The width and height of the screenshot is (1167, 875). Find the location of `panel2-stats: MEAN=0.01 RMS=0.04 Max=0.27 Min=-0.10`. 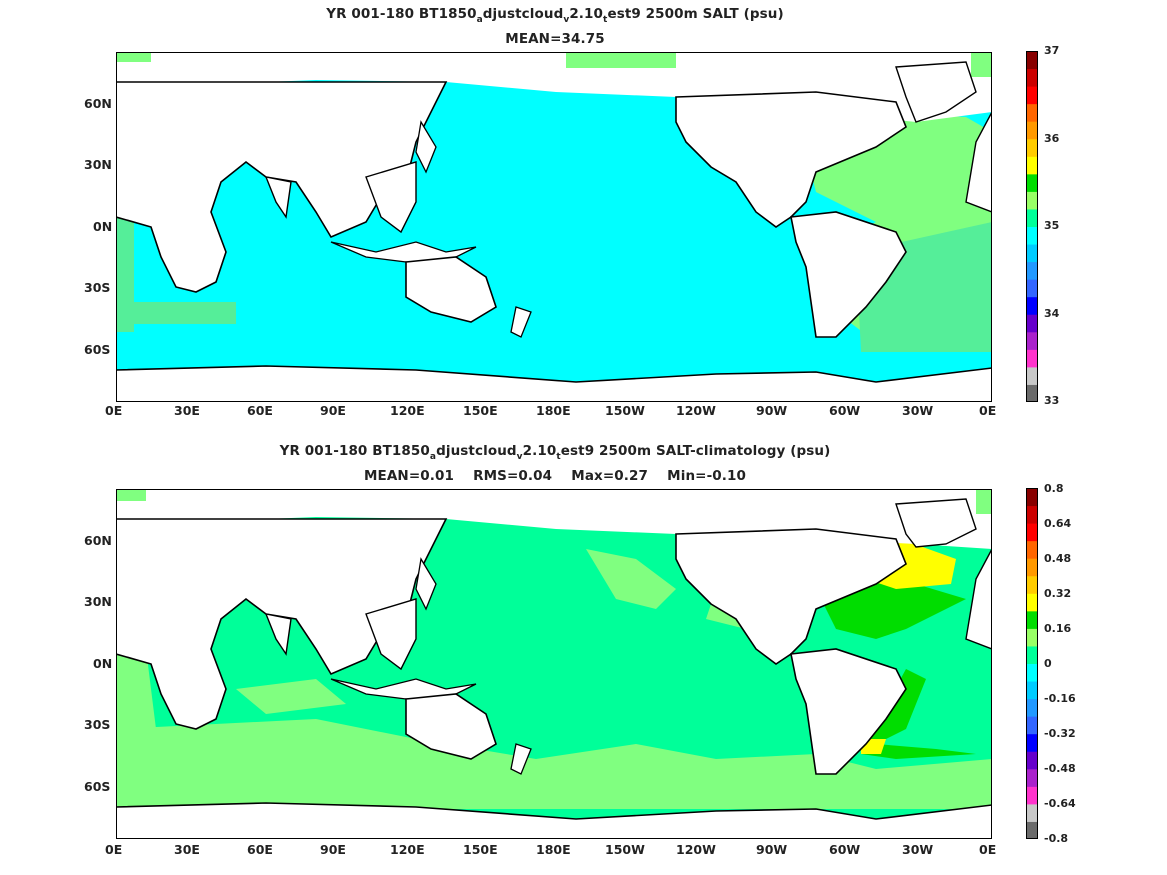

panel2-stats: MEAN=0.01 RMS=0.04 Max=0.27 Min=-0.10 is located at coordinates (555, 476).